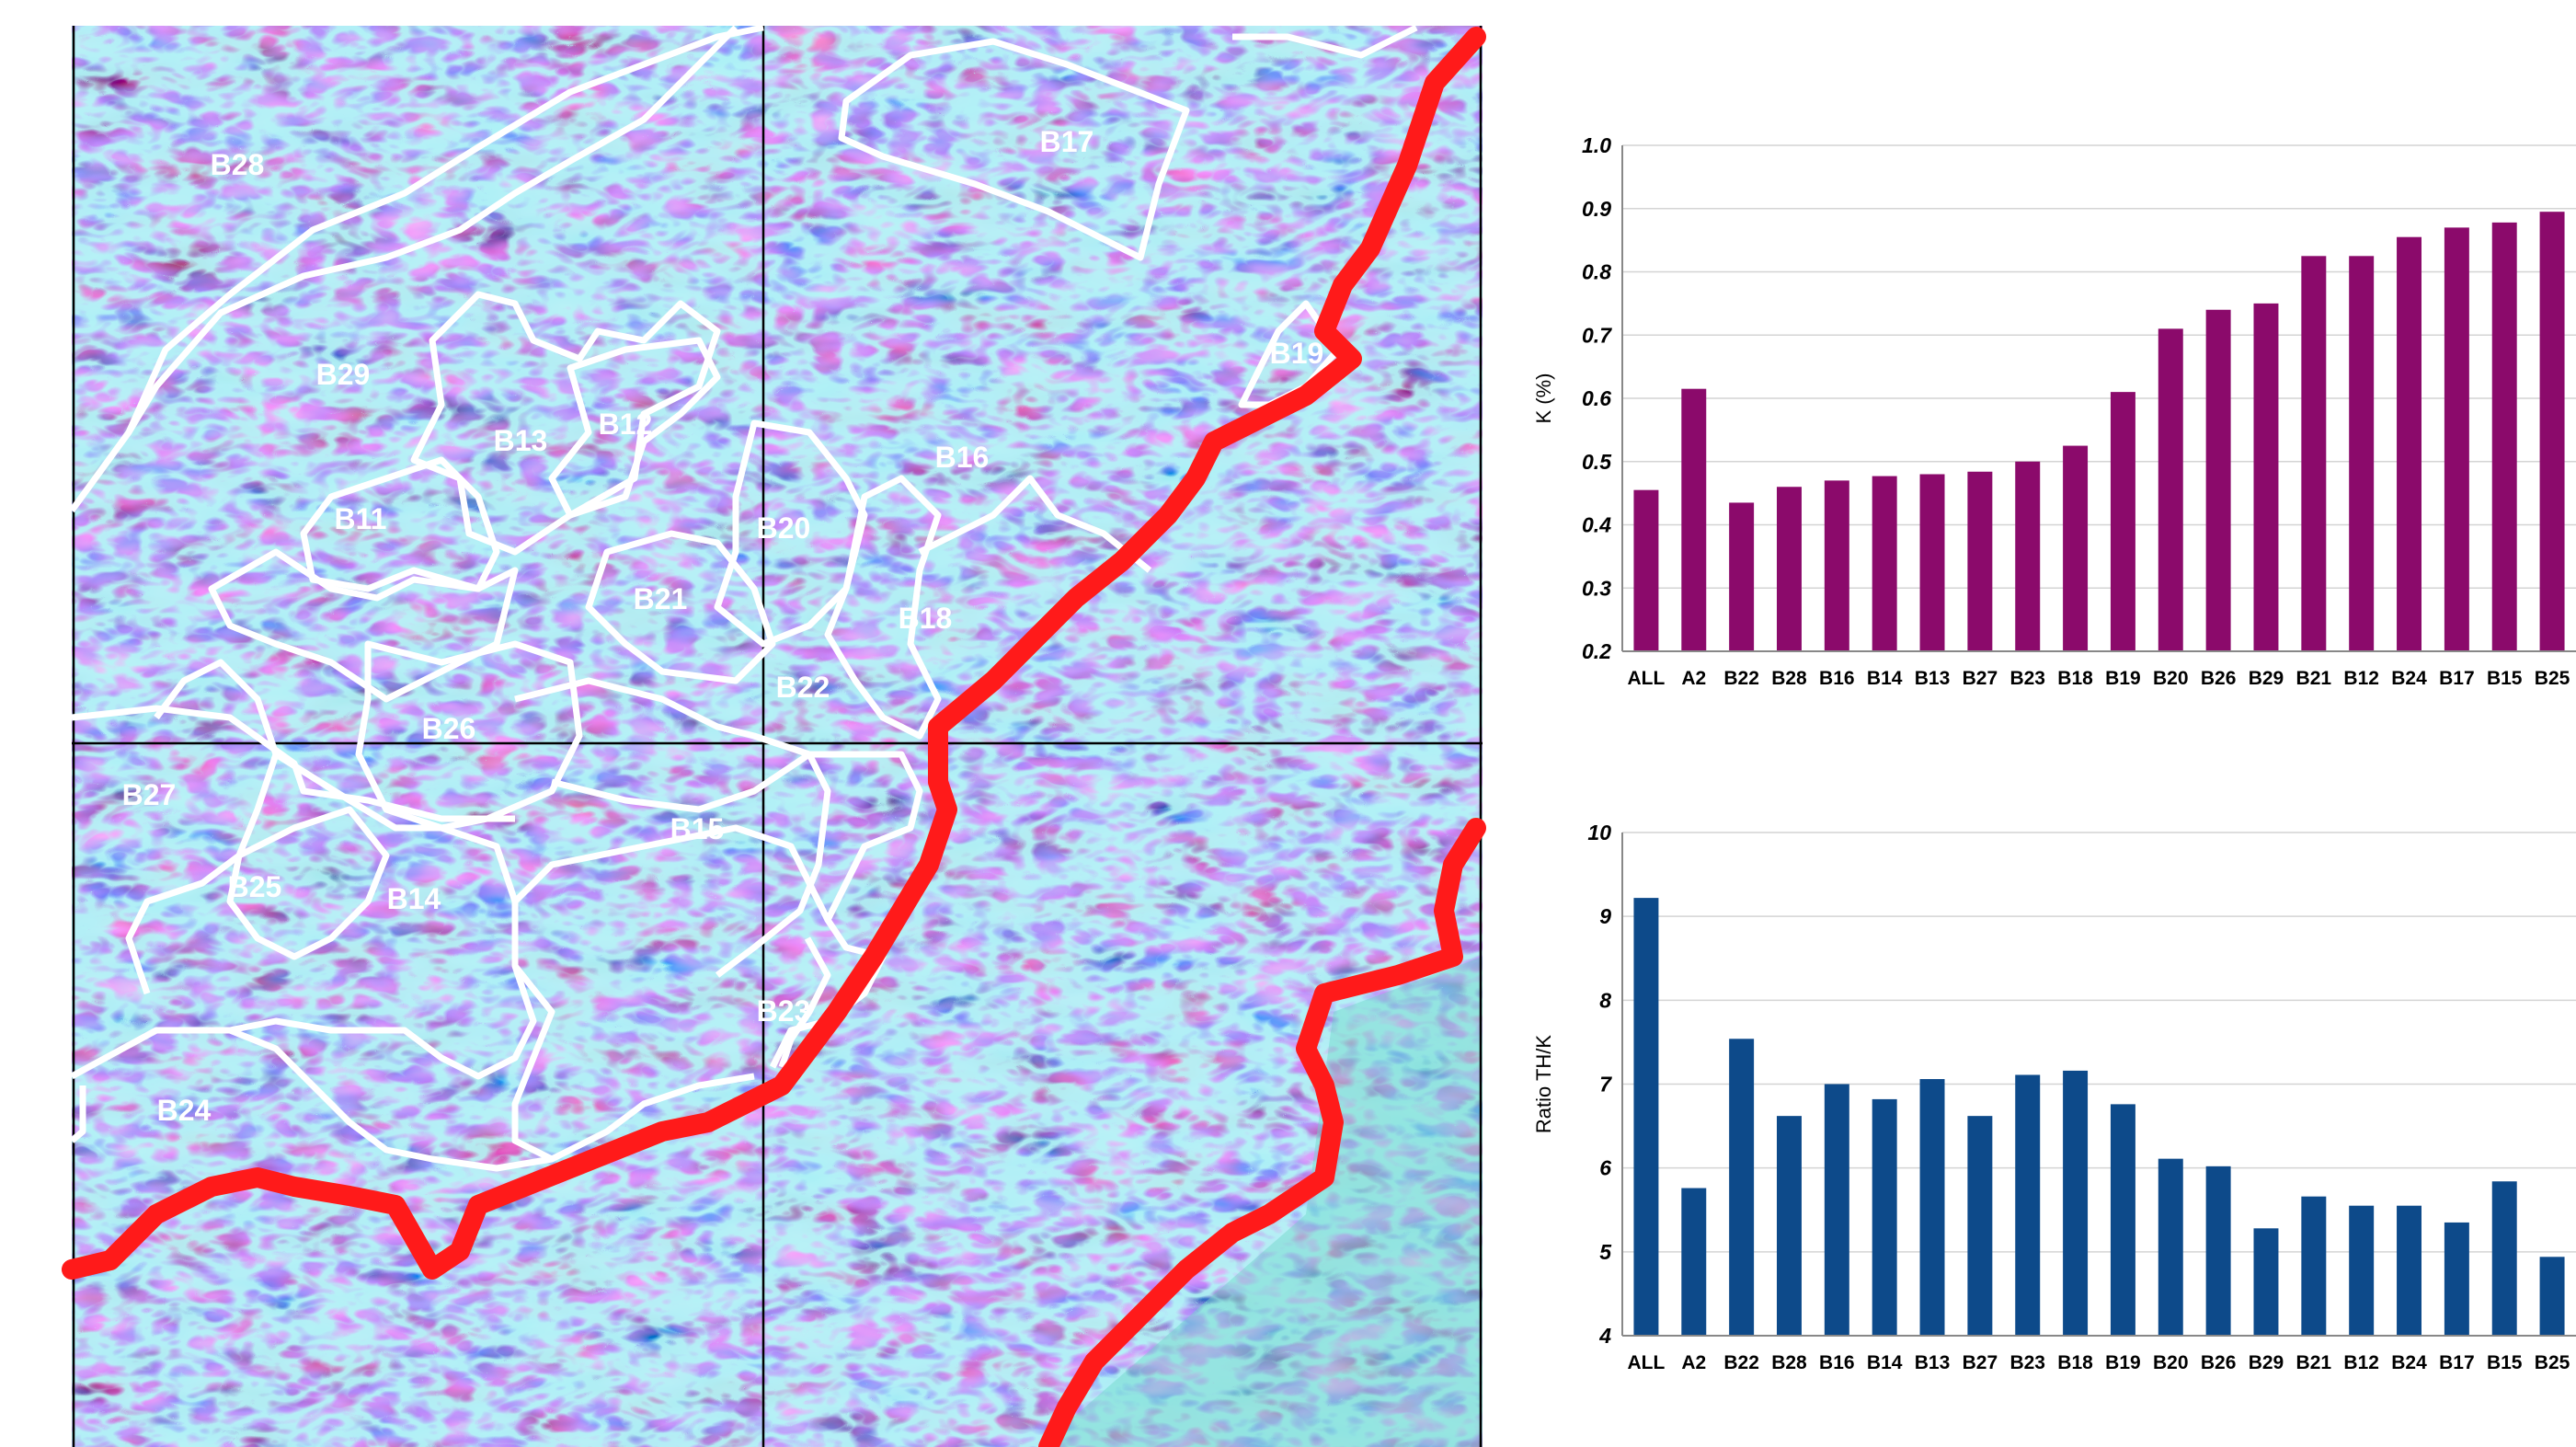  Describe the element at coordinates (2361, 1363) in the screenshot. I see `ratio-x-tick-label: B12` at that location.